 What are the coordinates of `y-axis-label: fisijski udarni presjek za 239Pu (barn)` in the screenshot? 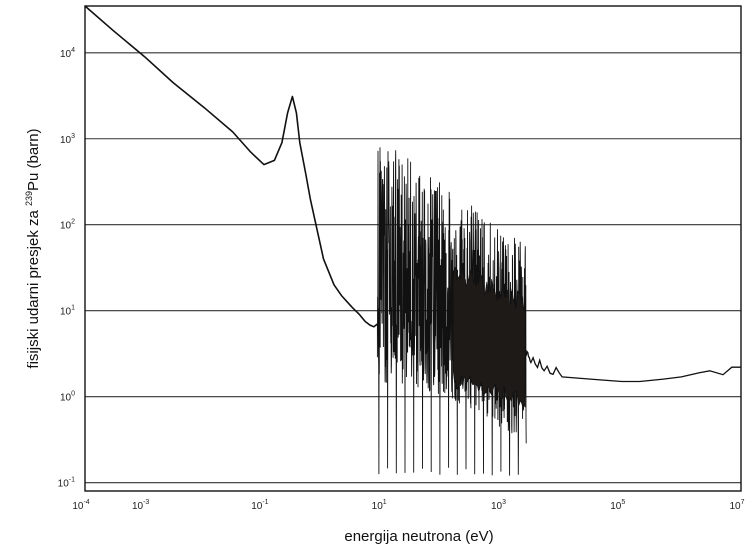 It's located at (33, 248).